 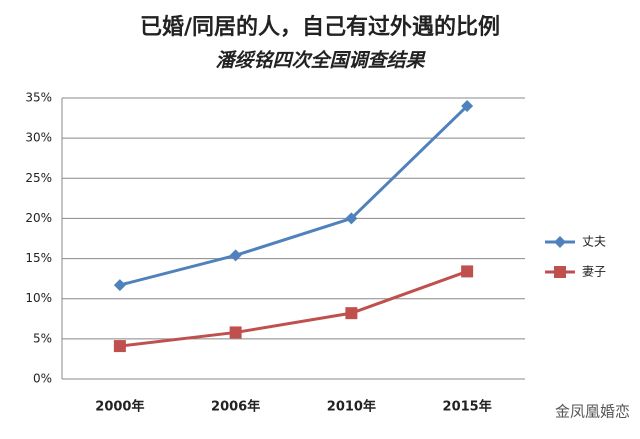 What do you see at coordinates (320, 61) in the screenshot?
I see `chart-subtitle: 潘绥铭四次全国调查结果` at bounding box center [320, 61].